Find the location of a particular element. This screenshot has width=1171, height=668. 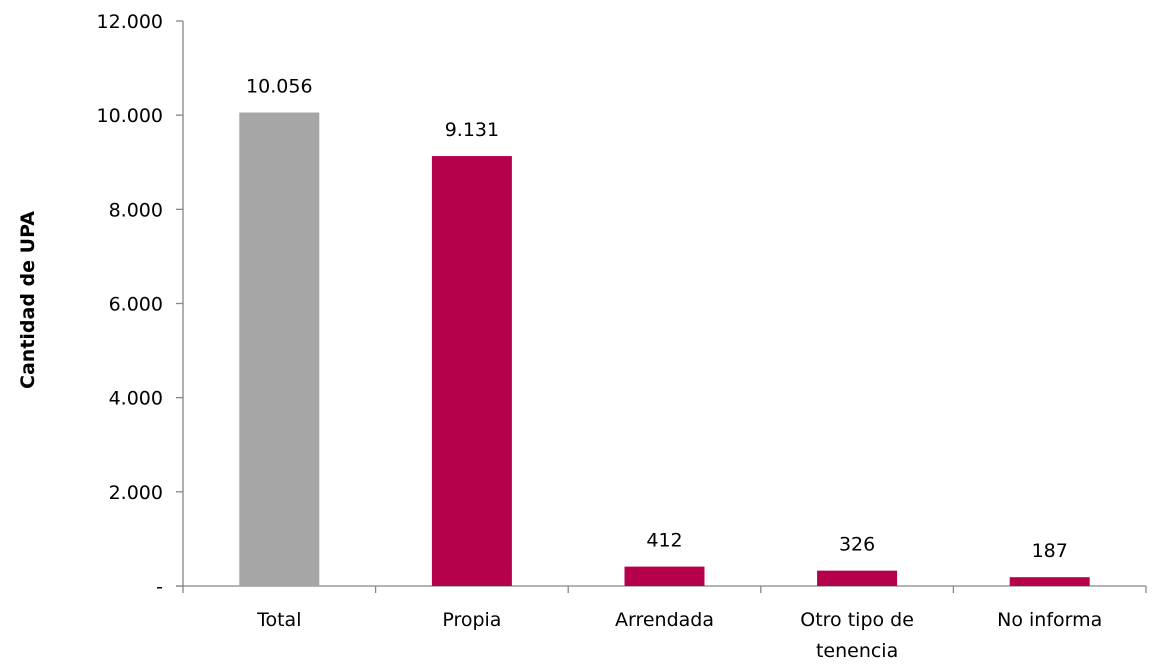

y-tick-label: 8.000 is located at coordinates (136, 210).